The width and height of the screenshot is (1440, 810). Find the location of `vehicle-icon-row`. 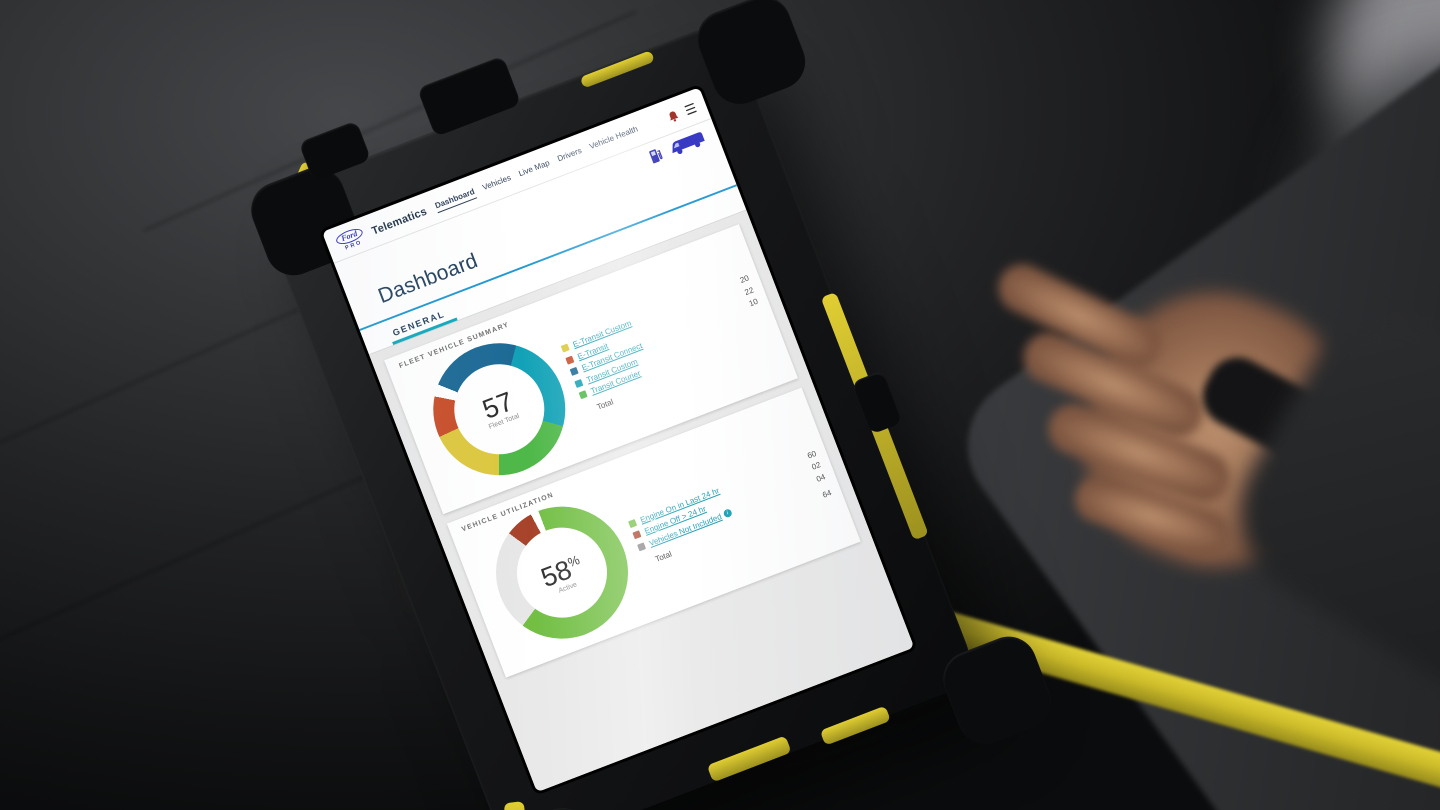

vehicle-icon-row is located at coordinates (527, 203).